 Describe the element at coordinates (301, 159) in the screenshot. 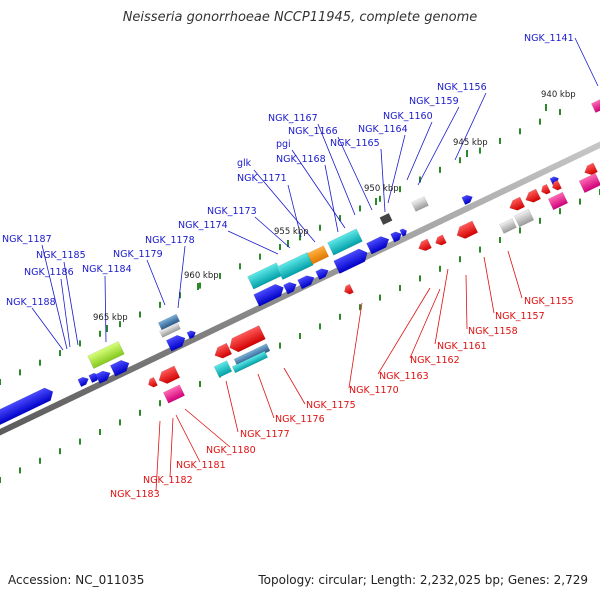

I see `gene-label: NGK_1168` at that location.